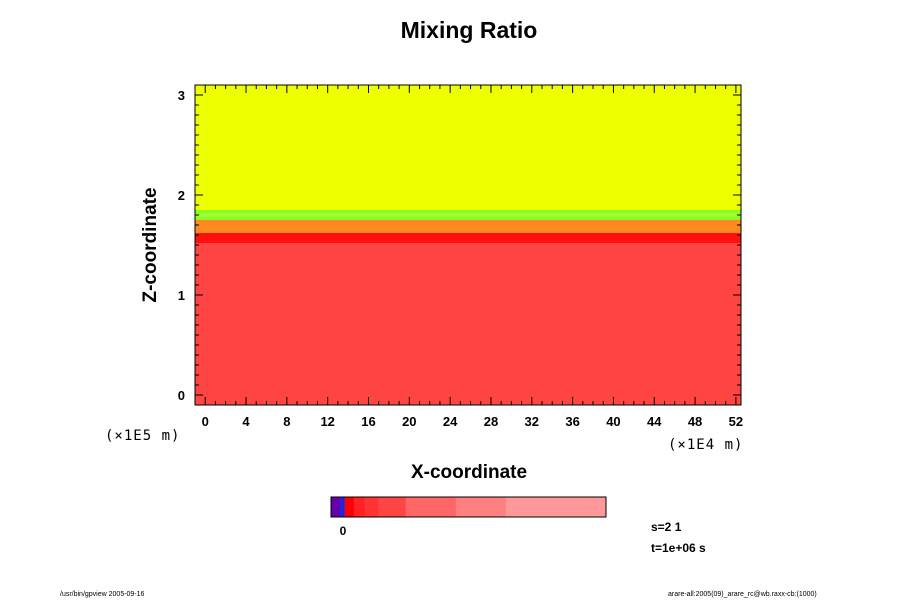 The height and width of the screenshot is (600, 900). What do you see at coordinates (181, 95) in the screenshot?
I see `y-tick-label: 3` at bounding box center [181, 95].